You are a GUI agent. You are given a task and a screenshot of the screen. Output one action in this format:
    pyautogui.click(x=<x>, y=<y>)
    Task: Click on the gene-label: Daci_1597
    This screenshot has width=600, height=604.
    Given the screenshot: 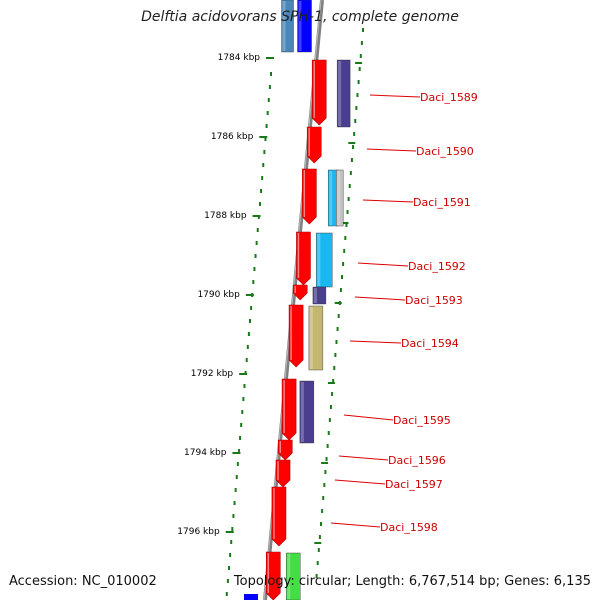 What is the action you would take?
    pyautogui.click(x=414, y=484)
    